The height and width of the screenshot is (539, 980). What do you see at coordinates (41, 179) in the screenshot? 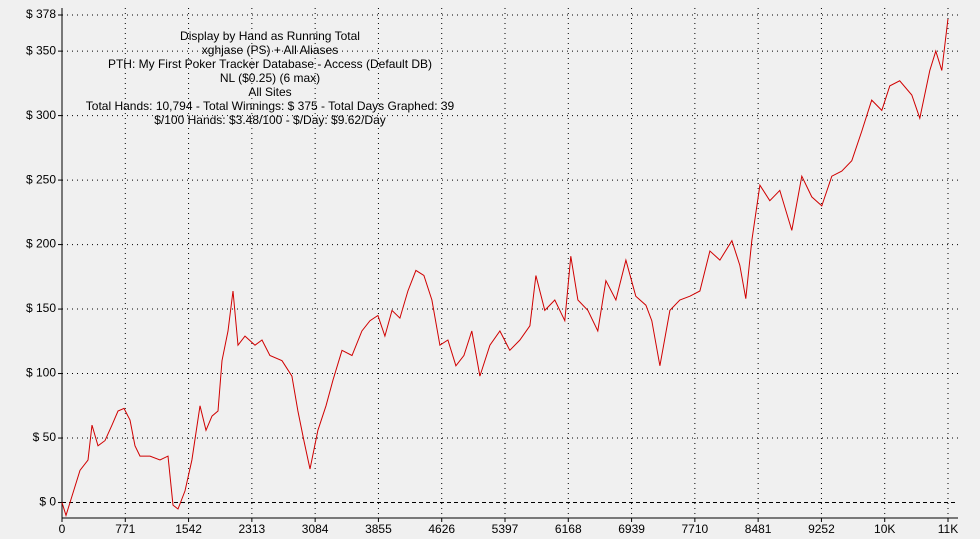
I see `y-tick-label: $ 250` at bounding box center [41, 179].